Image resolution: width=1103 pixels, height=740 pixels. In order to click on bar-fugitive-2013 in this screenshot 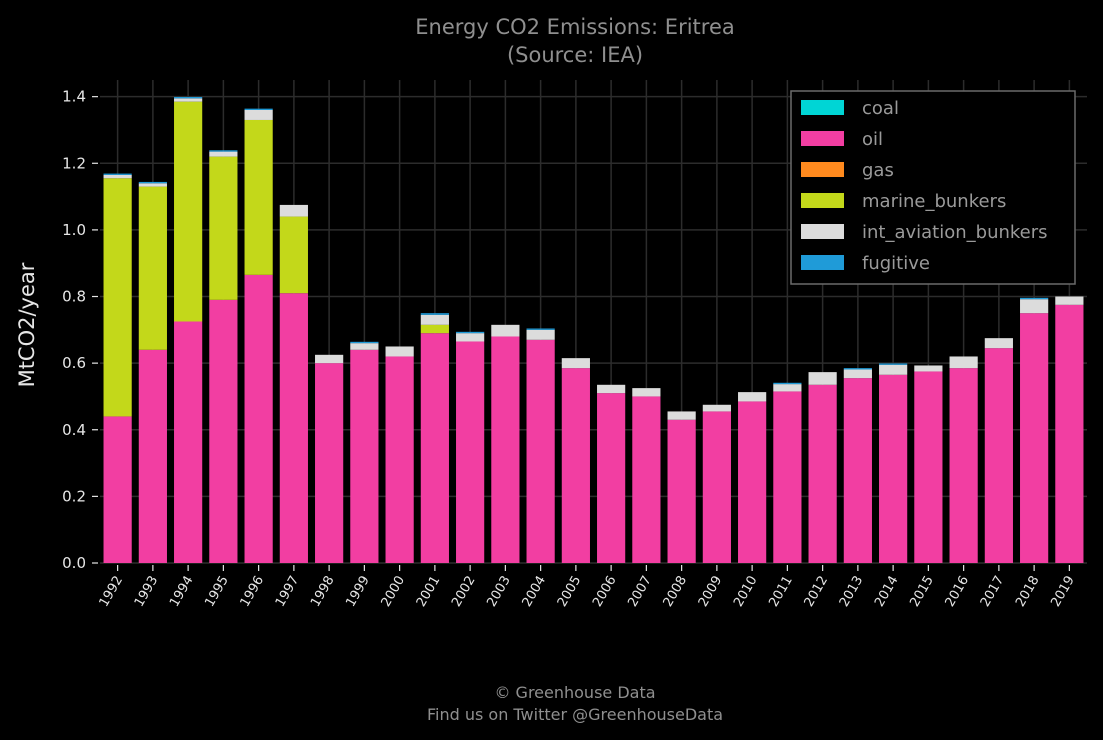, I will do `click(857, 369)`.